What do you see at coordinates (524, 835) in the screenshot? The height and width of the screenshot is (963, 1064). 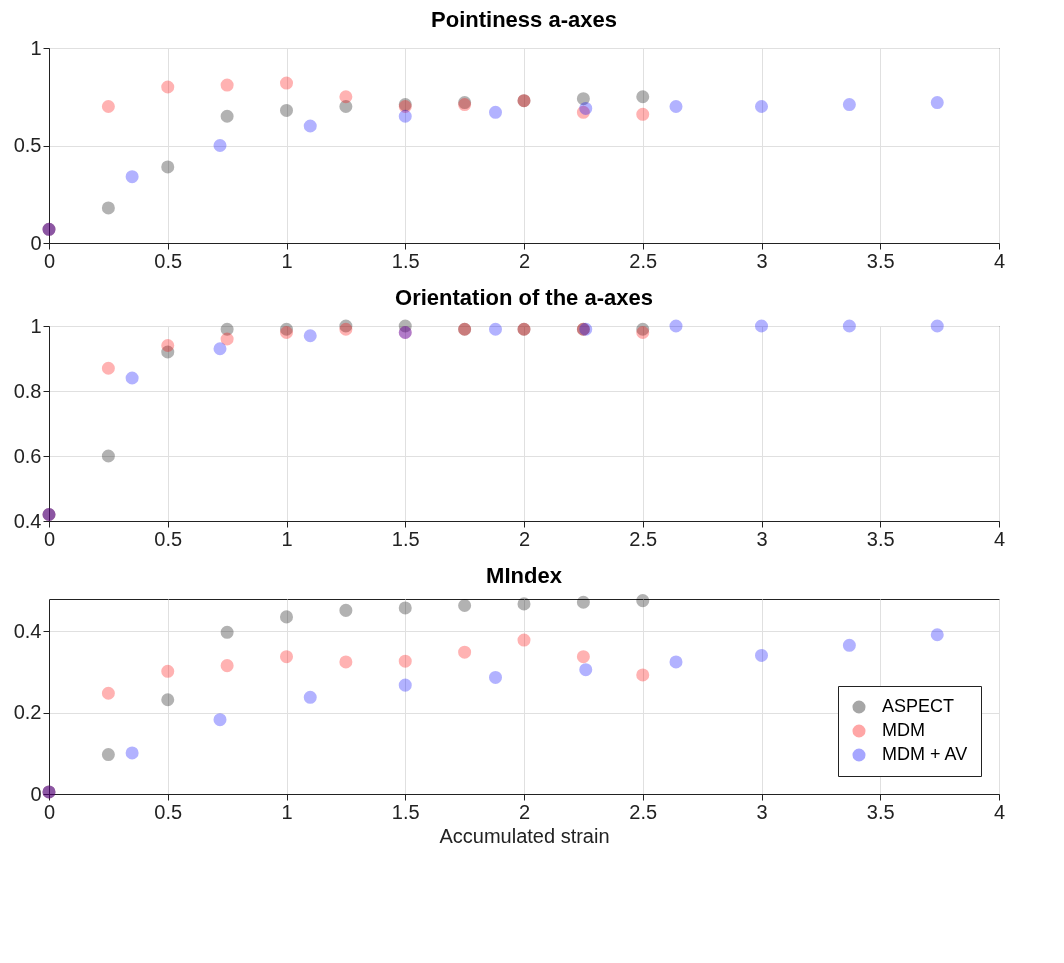 I see `x-axis-title: Accumulated strain` at bounding box center [524, 835].